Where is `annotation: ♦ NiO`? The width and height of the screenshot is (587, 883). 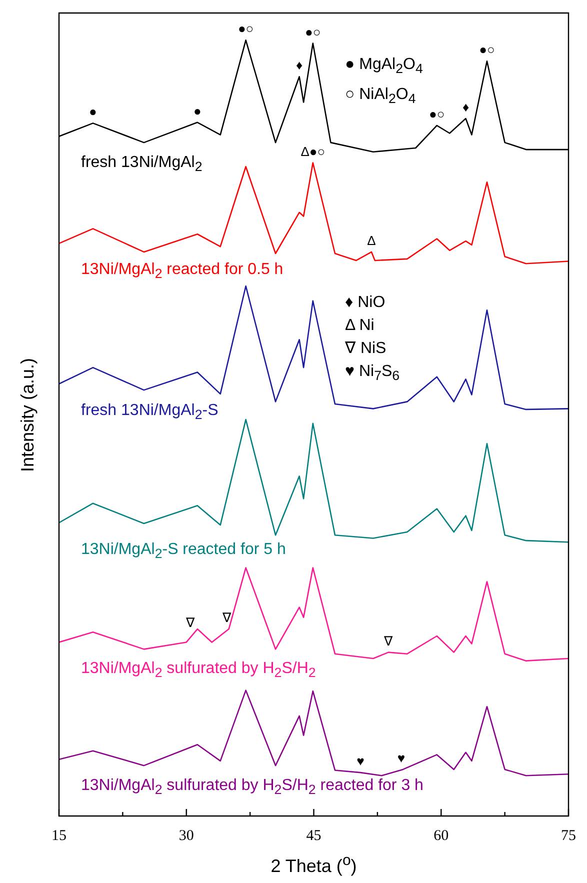
annotation: ♦ NiO is located at coordinates (365, 303).